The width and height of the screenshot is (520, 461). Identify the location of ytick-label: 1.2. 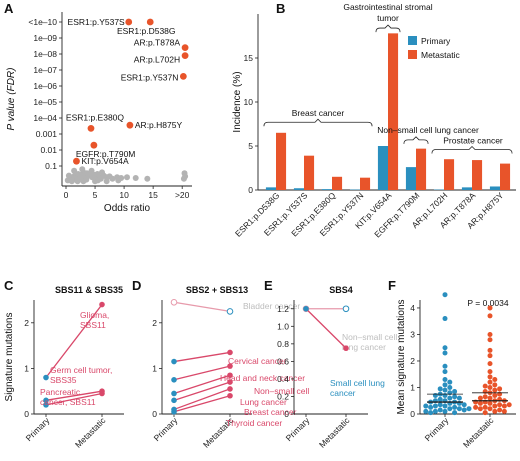
(283, 309).